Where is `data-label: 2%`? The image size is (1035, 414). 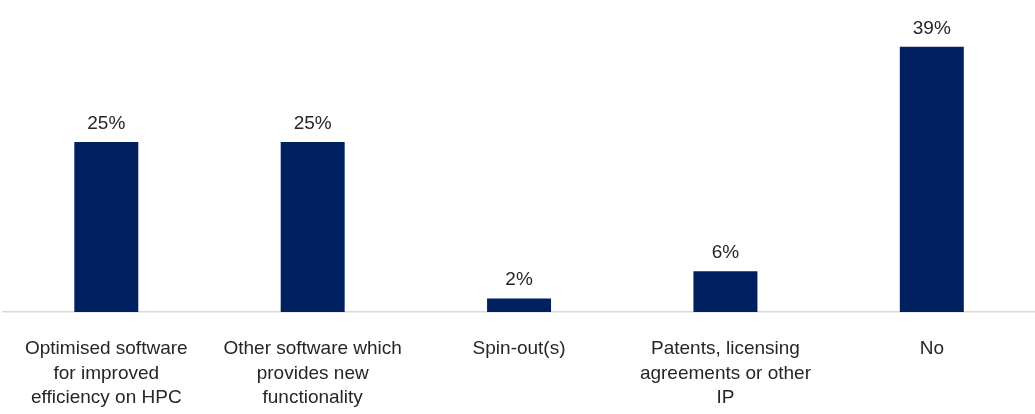 data-label: 2% is located at coordinates (519, 279).